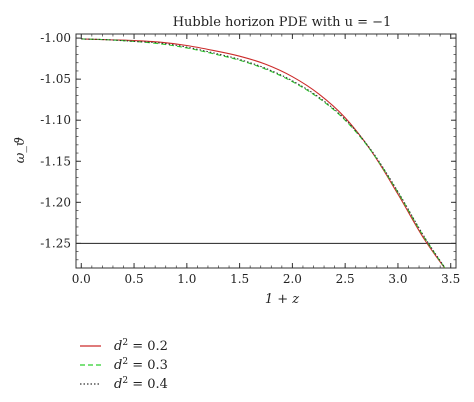  What do you see at coordinates (282, 299) in the screenshot?
I see `x-axis-label: 1 + z` at bounding box center [282, 299].